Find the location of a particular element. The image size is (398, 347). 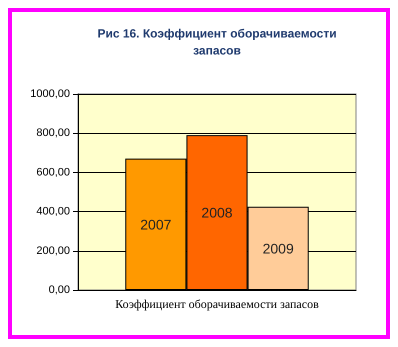

series-label: 2009 is located at coordinates (278, 248).